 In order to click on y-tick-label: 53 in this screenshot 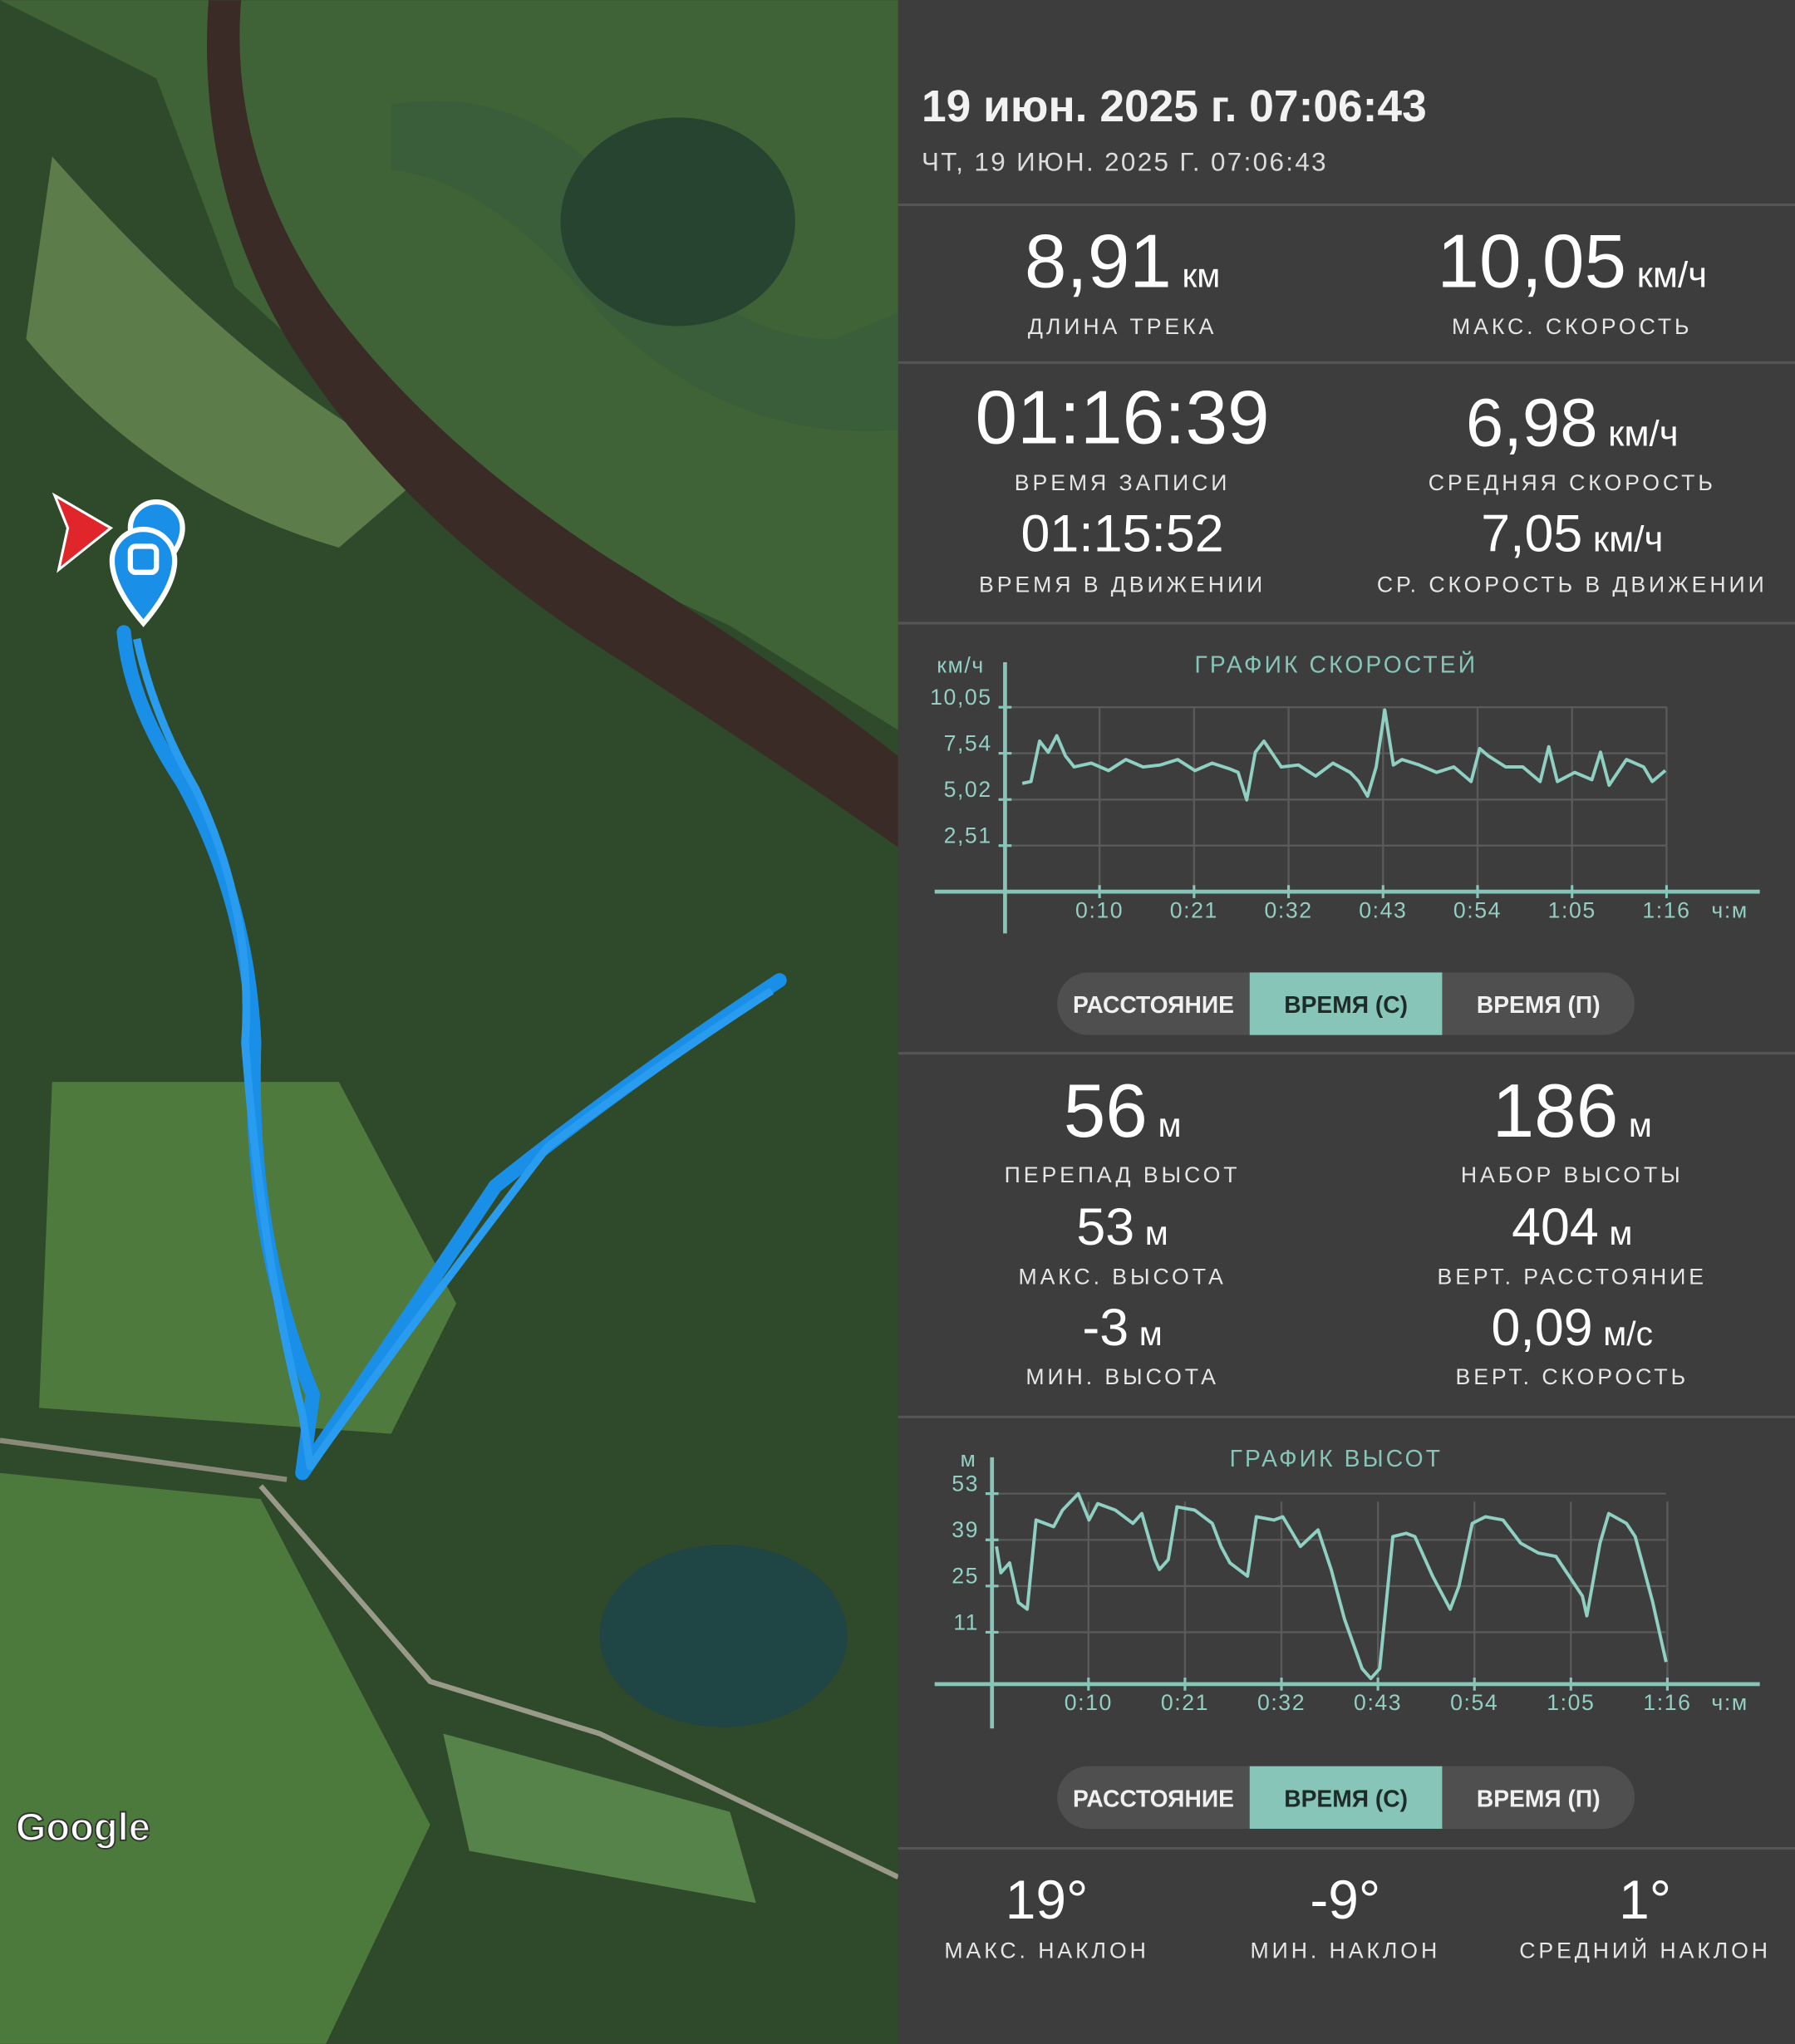, I will do `click(965, 1483)`.